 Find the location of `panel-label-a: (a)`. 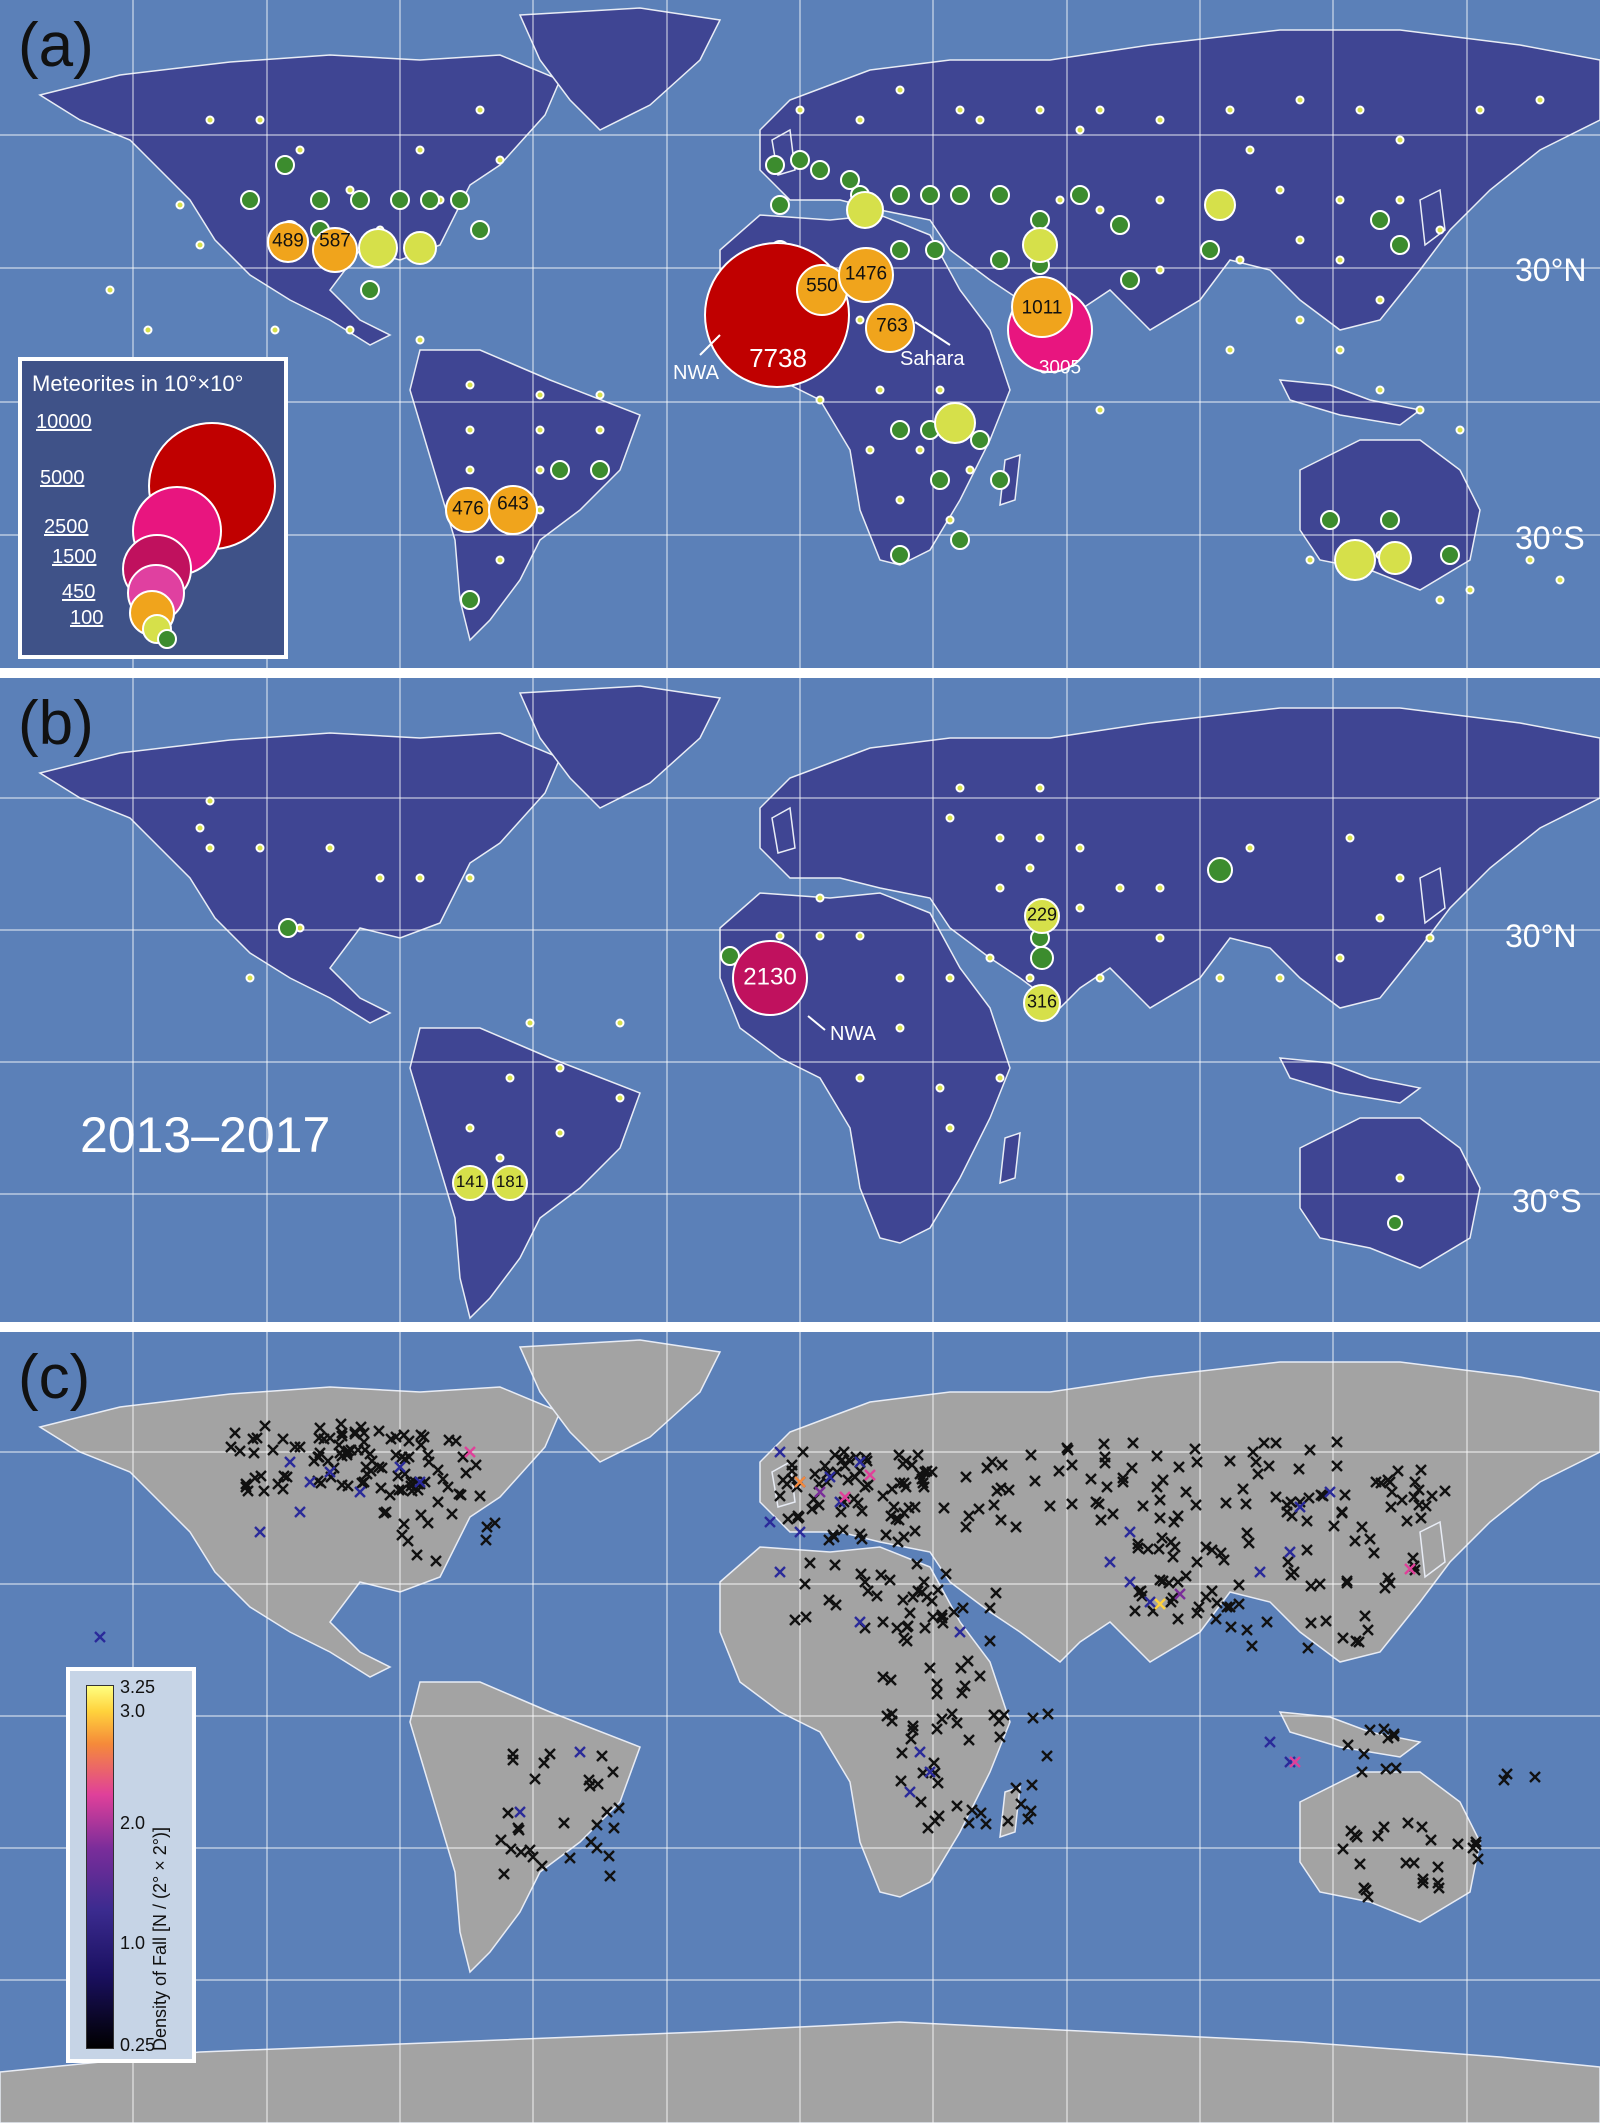

panel-label-a: (a) is located at coordinates (56, 45).